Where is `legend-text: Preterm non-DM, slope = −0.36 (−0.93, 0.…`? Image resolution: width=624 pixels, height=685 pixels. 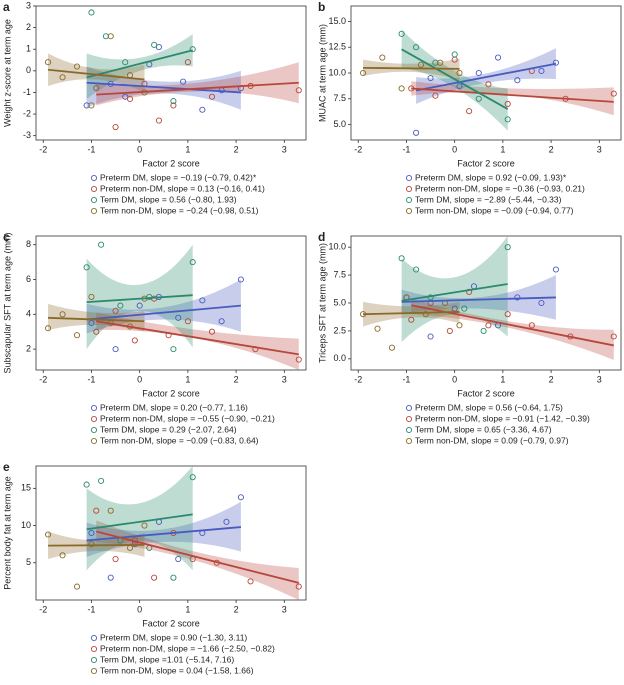
legend-text: Preterm non-DM, slope = −0.36 (−0.93, 0.… is located at coordinates (500, 188).